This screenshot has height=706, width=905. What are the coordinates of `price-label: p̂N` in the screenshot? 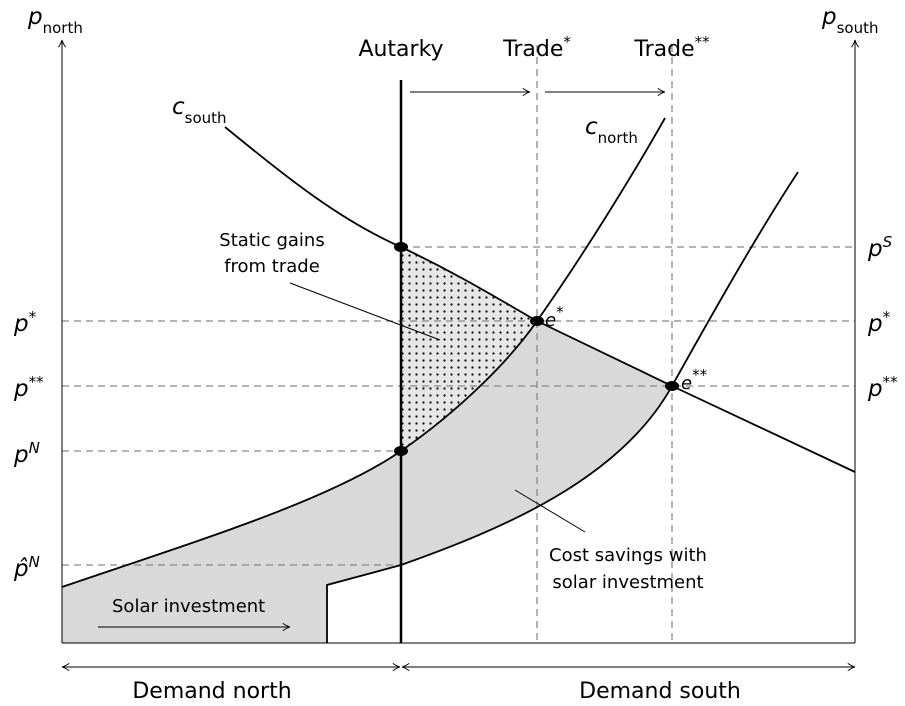 It's located at (26, 567).